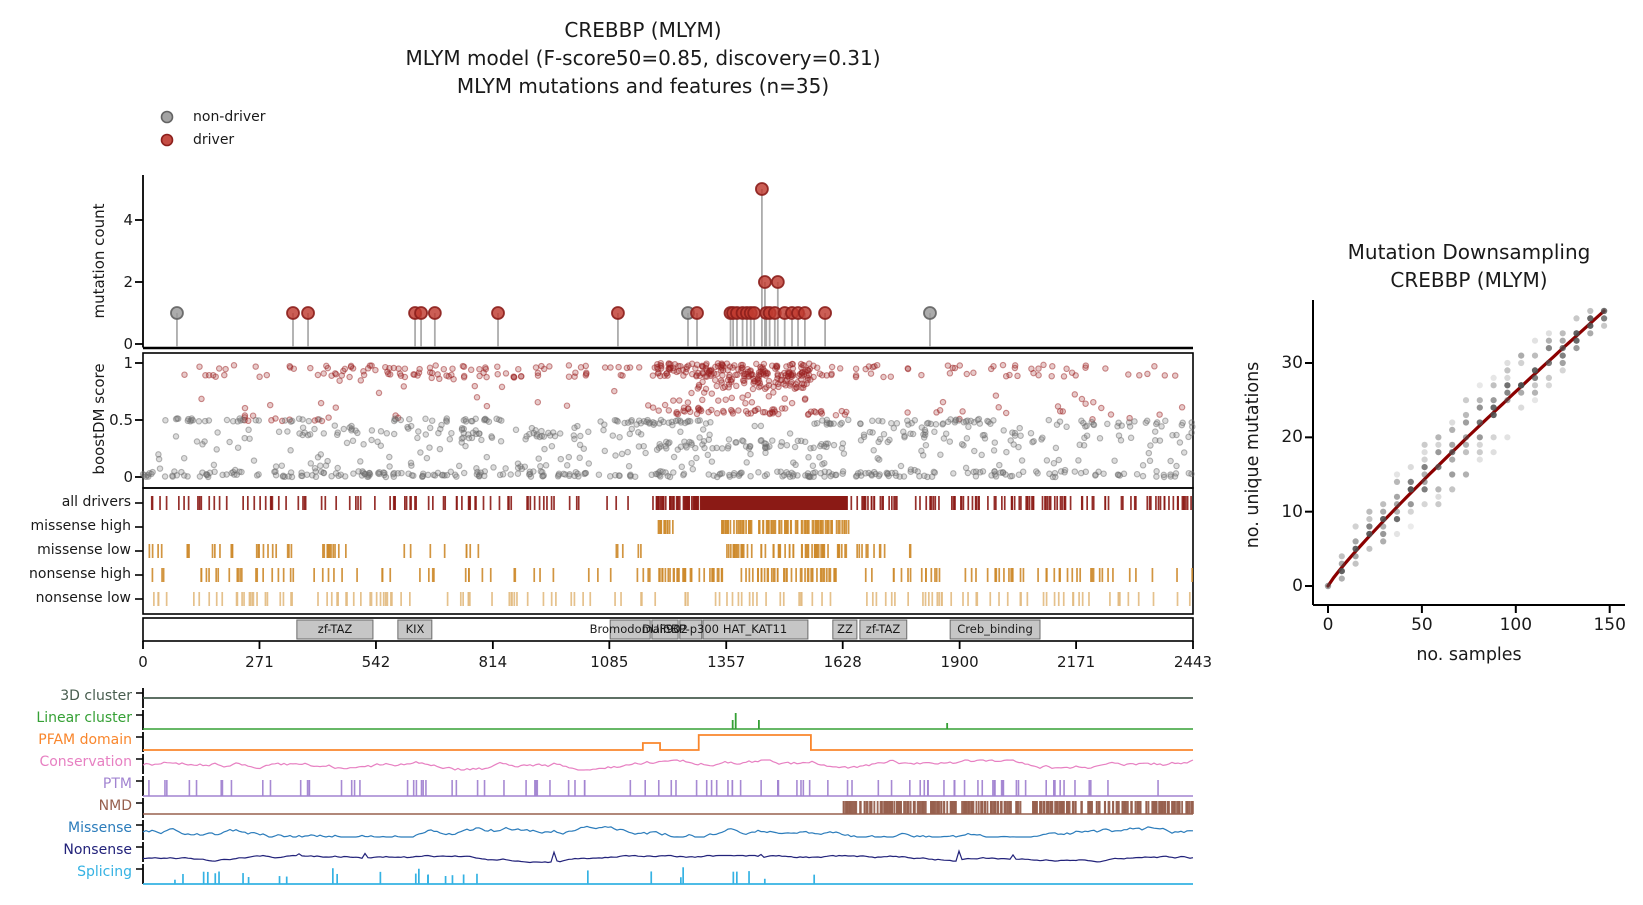  I want to click on downsampling-ytick-label: 0, so click(1297, 586).